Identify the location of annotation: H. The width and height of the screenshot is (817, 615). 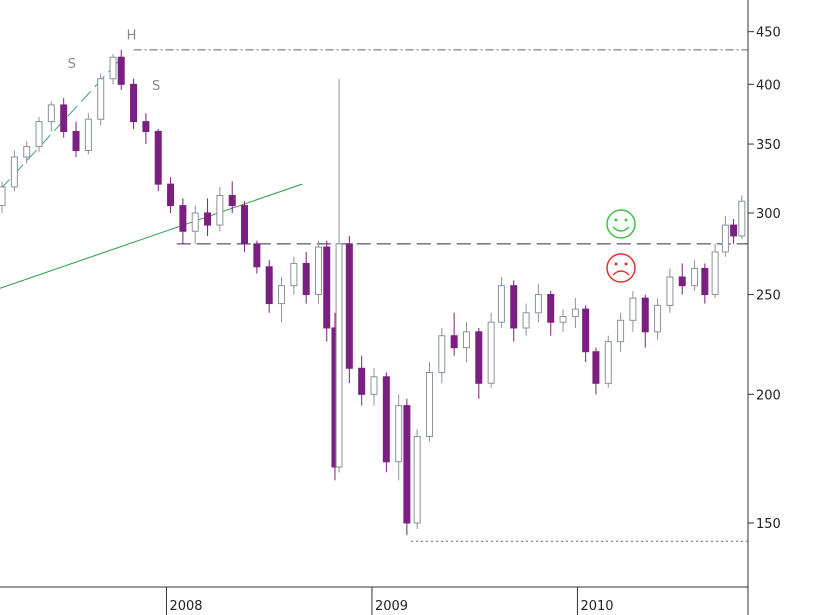
(132, 36).